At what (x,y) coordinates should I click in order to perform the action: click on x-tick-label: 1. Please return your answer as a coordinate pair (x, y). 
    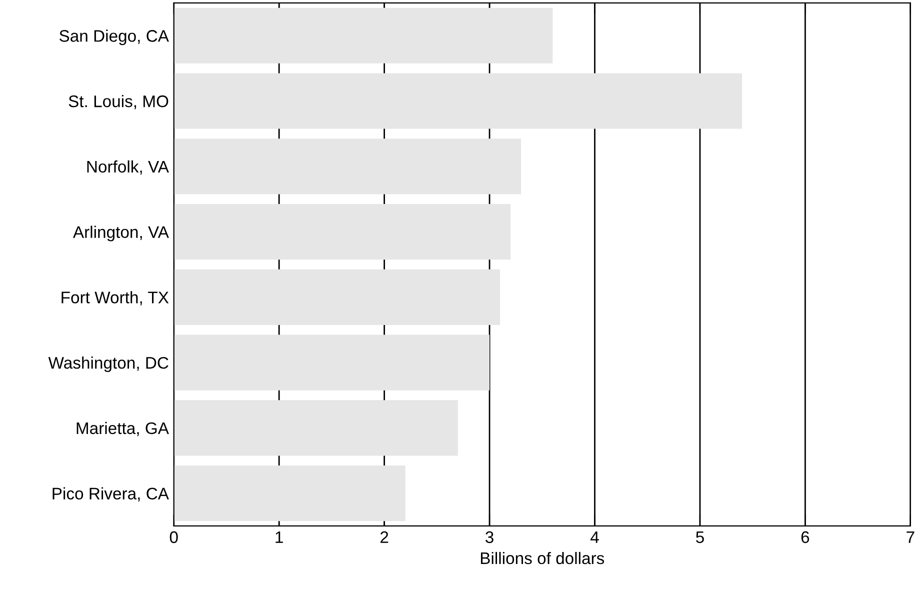
    Looking at the image, I should click on (279, 537).